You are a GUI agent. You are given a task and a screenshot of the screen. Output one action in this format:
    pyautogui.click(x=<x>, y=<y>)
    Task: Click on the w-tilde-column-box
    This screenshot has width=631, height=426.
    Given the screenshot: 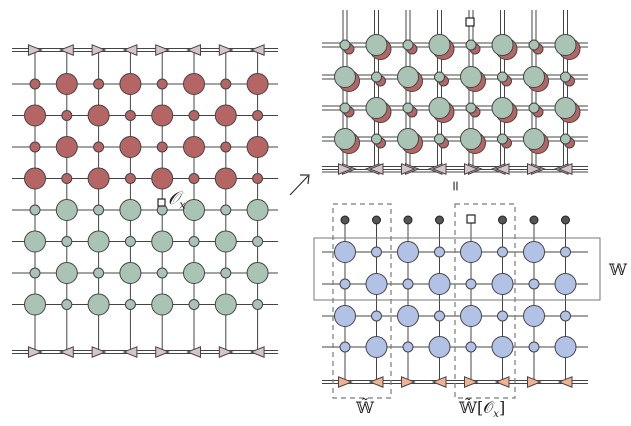 What is the action you would take?
    pyautogui.click(x=362, y=301)
    